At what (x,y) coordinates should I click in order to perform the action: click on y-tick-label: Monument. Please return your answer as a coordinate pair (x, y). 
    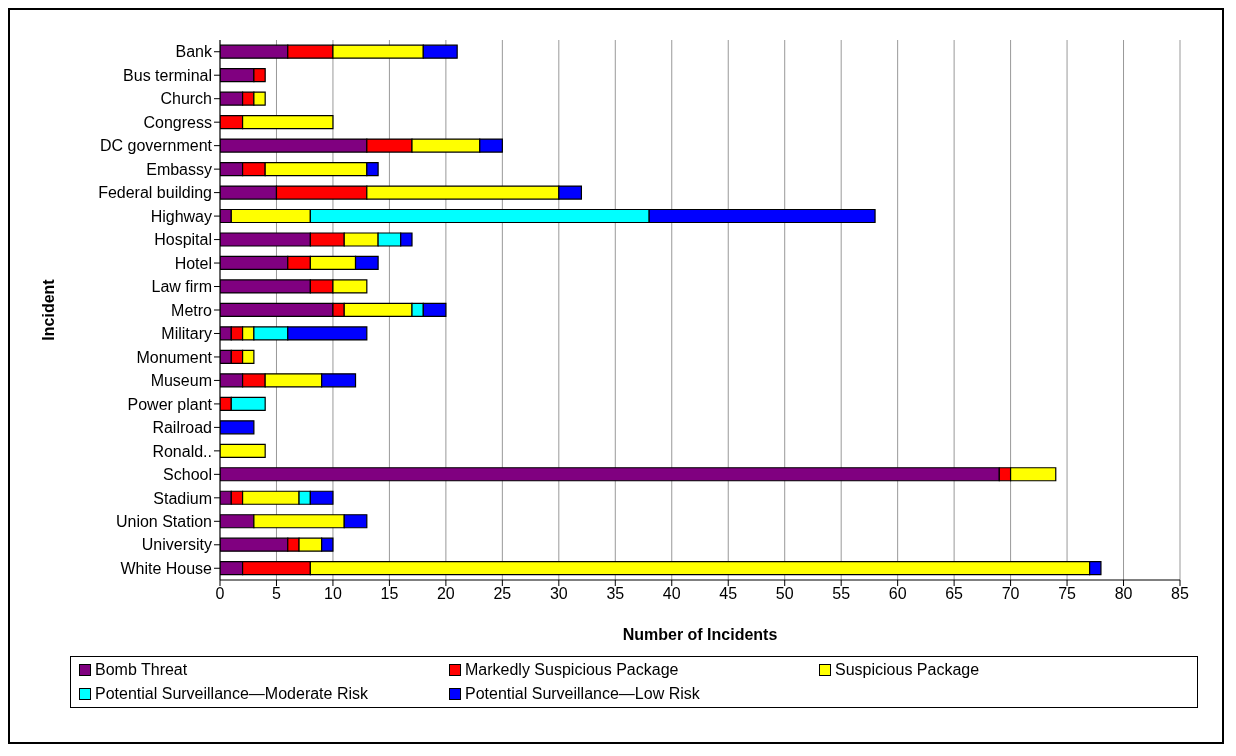
    Looking at the image, I should click on (174, 357).